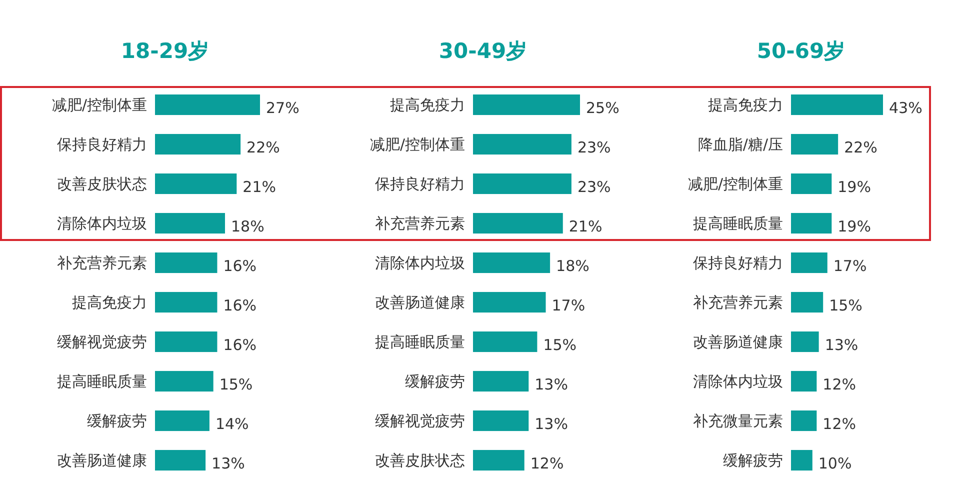 This screenshot has width=960, height=486. Describe the element at coordinates (835, 463) in the screenshot. I see `data-label: 10%` at that location.